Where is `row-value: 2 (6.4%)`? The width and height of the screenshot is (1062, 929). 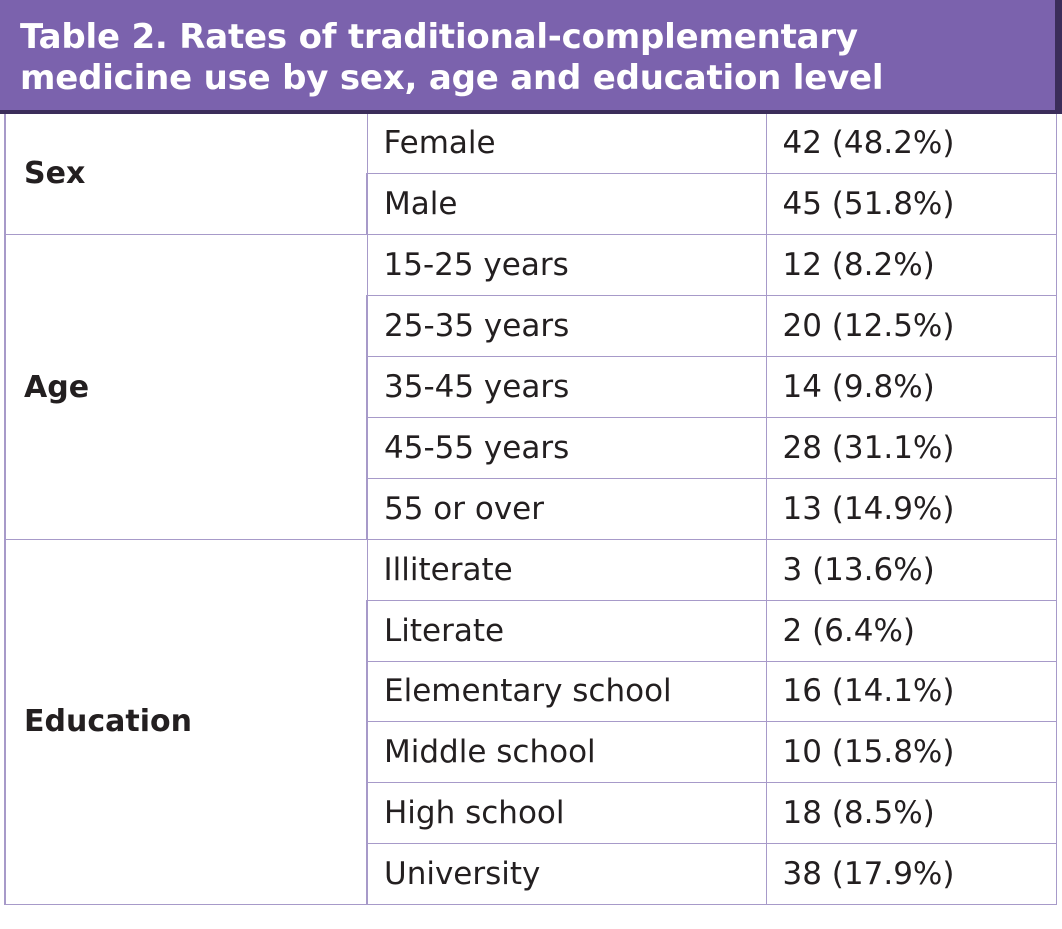 row-value: 2 (6.4%) is located at coordinates (911, 630).